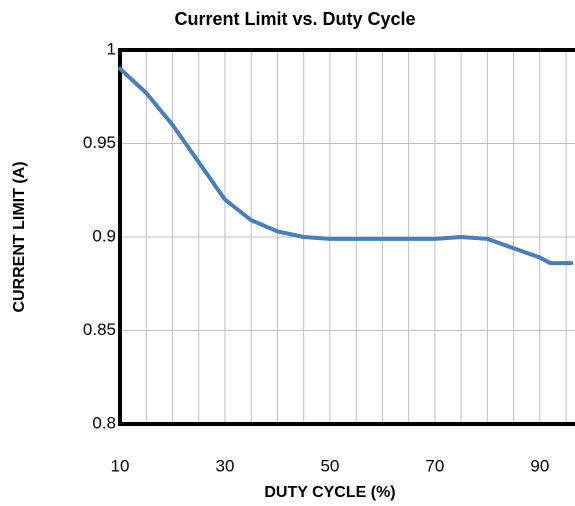  I want to click on chart-title: Current Limit vs. Duty Cycle, so click(294, 19).